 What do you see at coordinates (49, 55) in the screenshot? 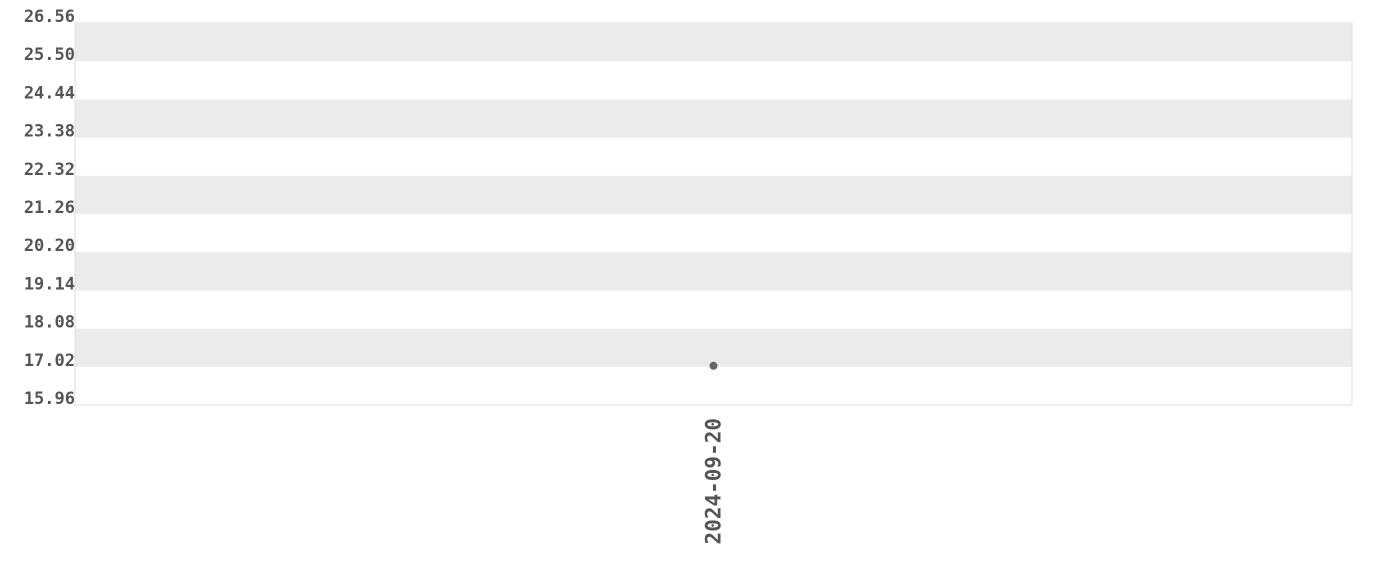
I see `y-tick-label: 25.50` at bounding box center [49, 55].